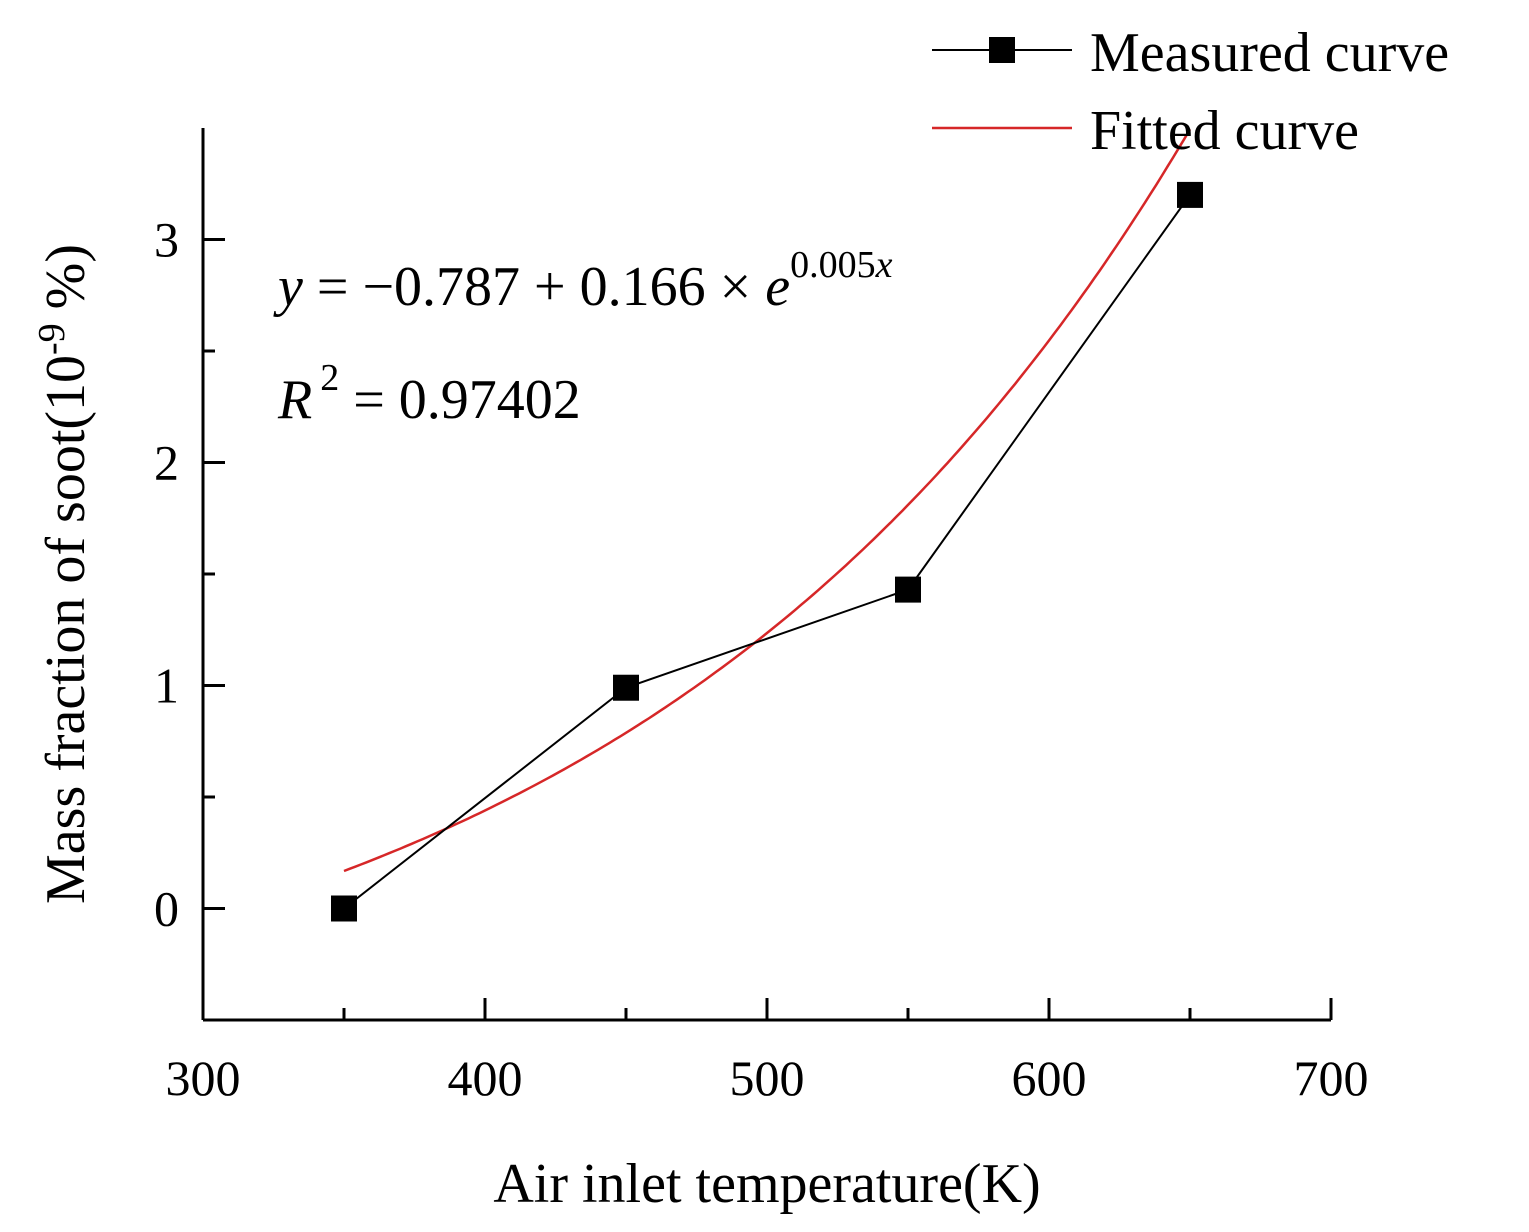 The width and height of the screenshot is (1529, 1232). I want to click on y-axis-title-suffix: %), so click(66, 283).